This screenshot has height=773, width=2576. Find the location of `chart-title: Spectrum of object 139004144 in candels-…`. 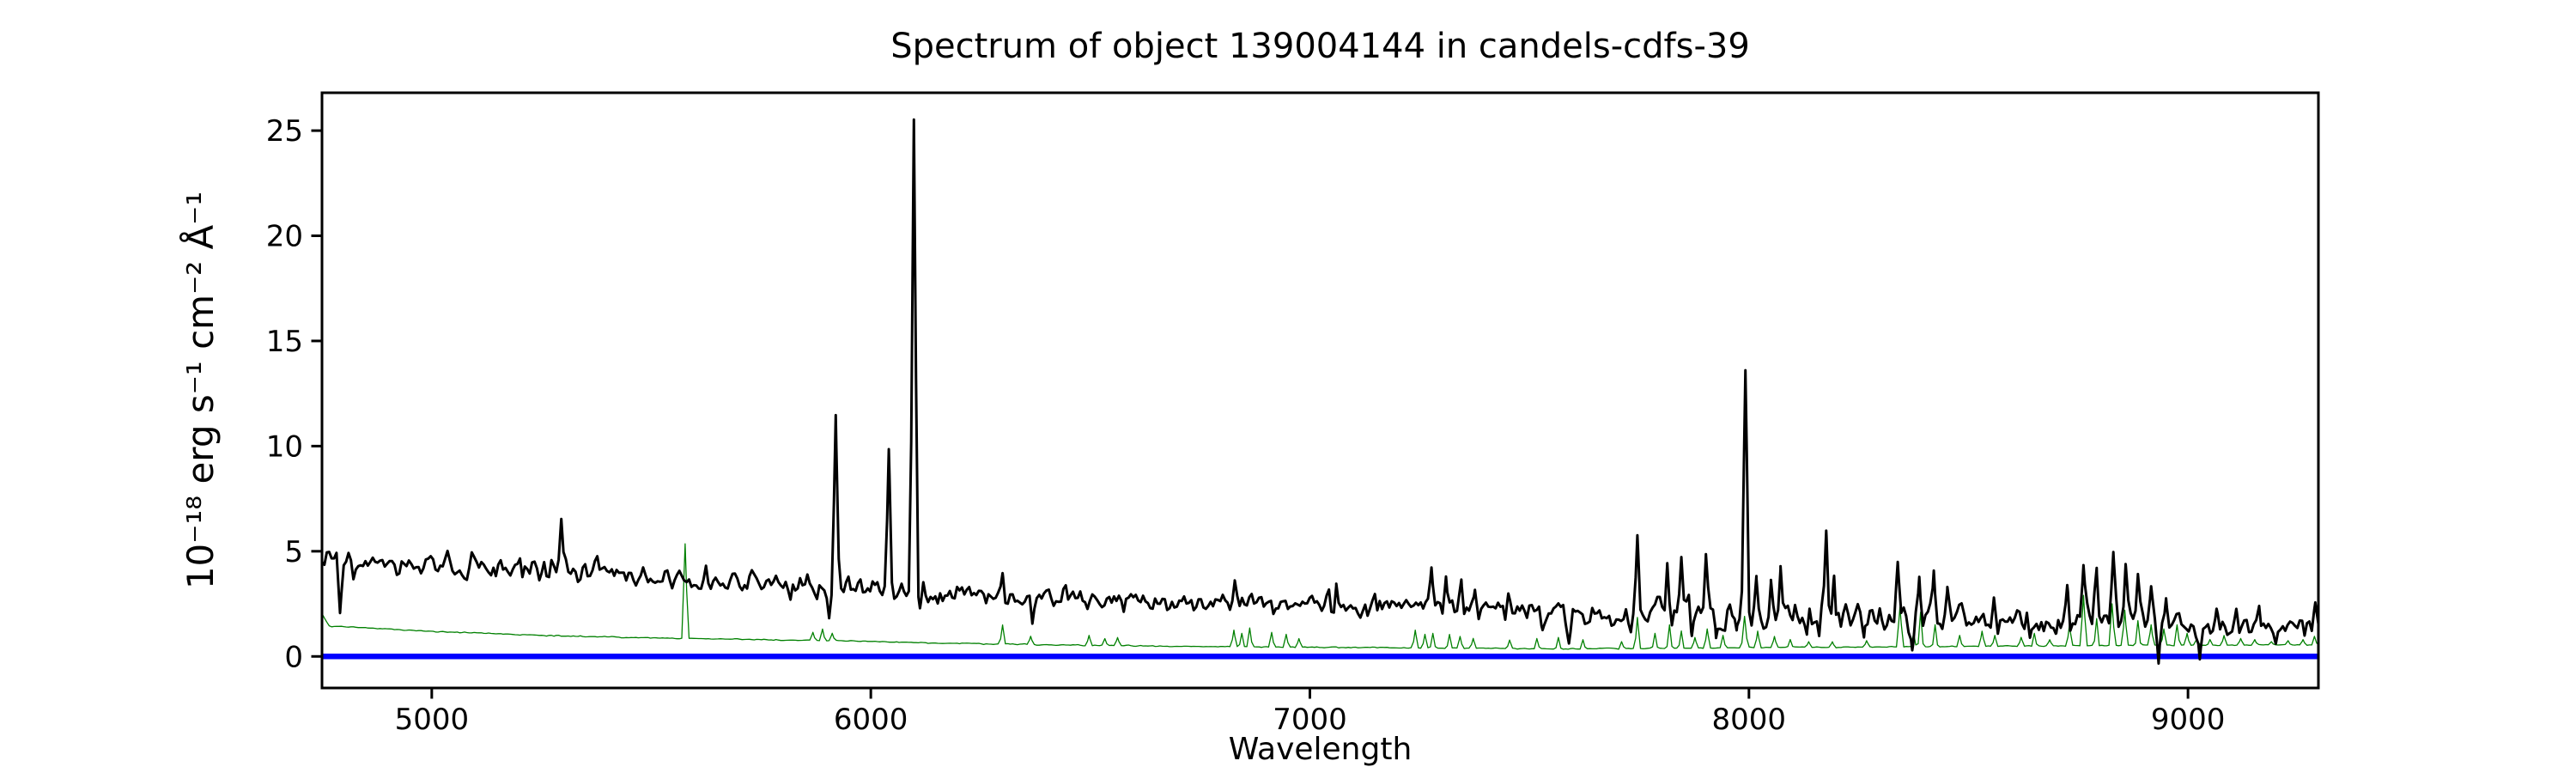

chart-title: Spectrum of object 139004144 in candels-… is located at coordinates (1320, 46).